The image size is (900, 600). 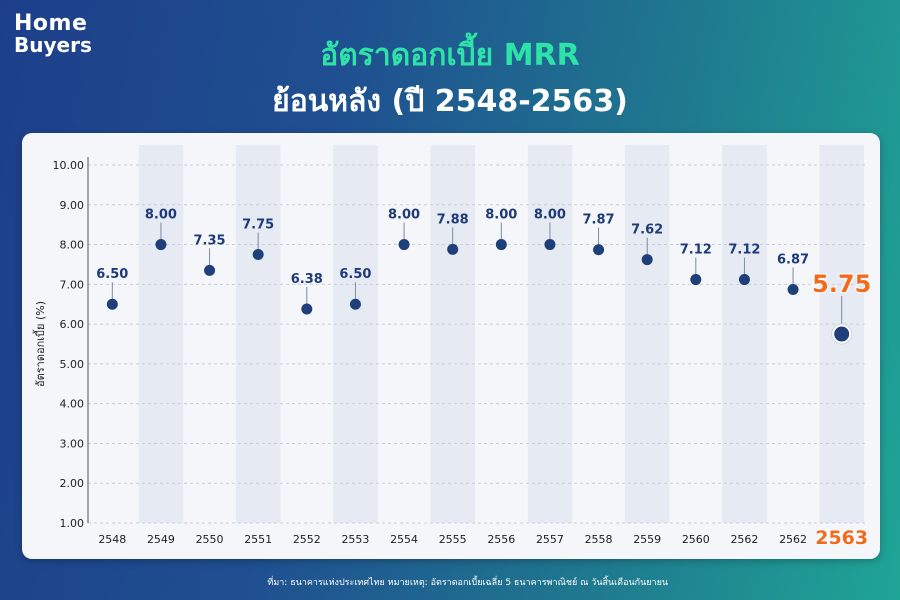 I want to click on data-label: 7.87, so click(x=599, y=220).